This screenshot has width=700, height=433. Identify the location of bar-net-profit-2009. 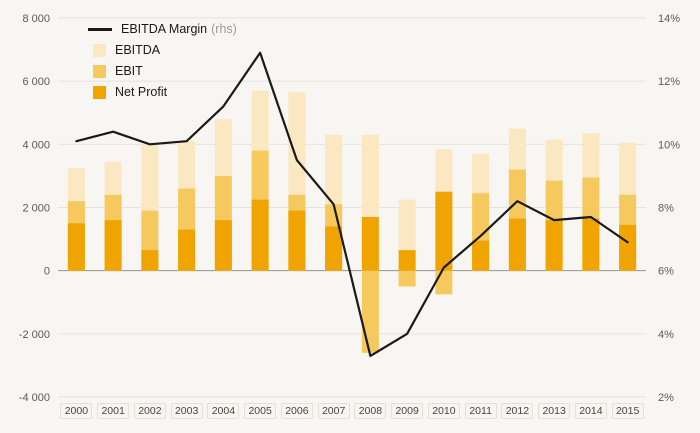
(407, 260).